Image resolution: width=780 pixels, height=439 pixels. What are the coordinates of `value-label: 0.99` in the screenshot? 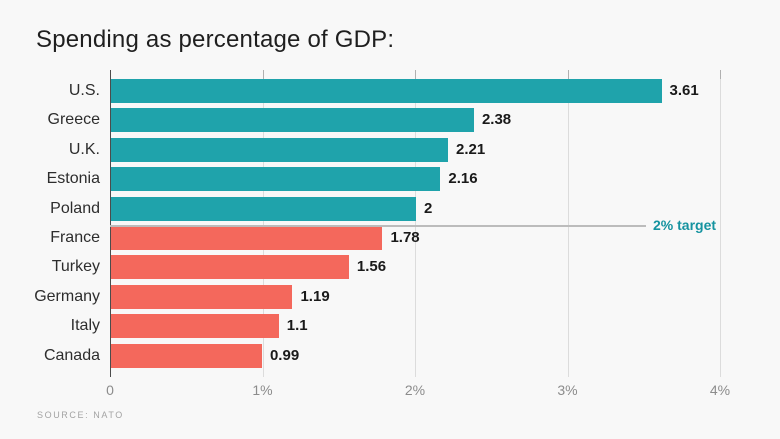 It's located at (284, 355).